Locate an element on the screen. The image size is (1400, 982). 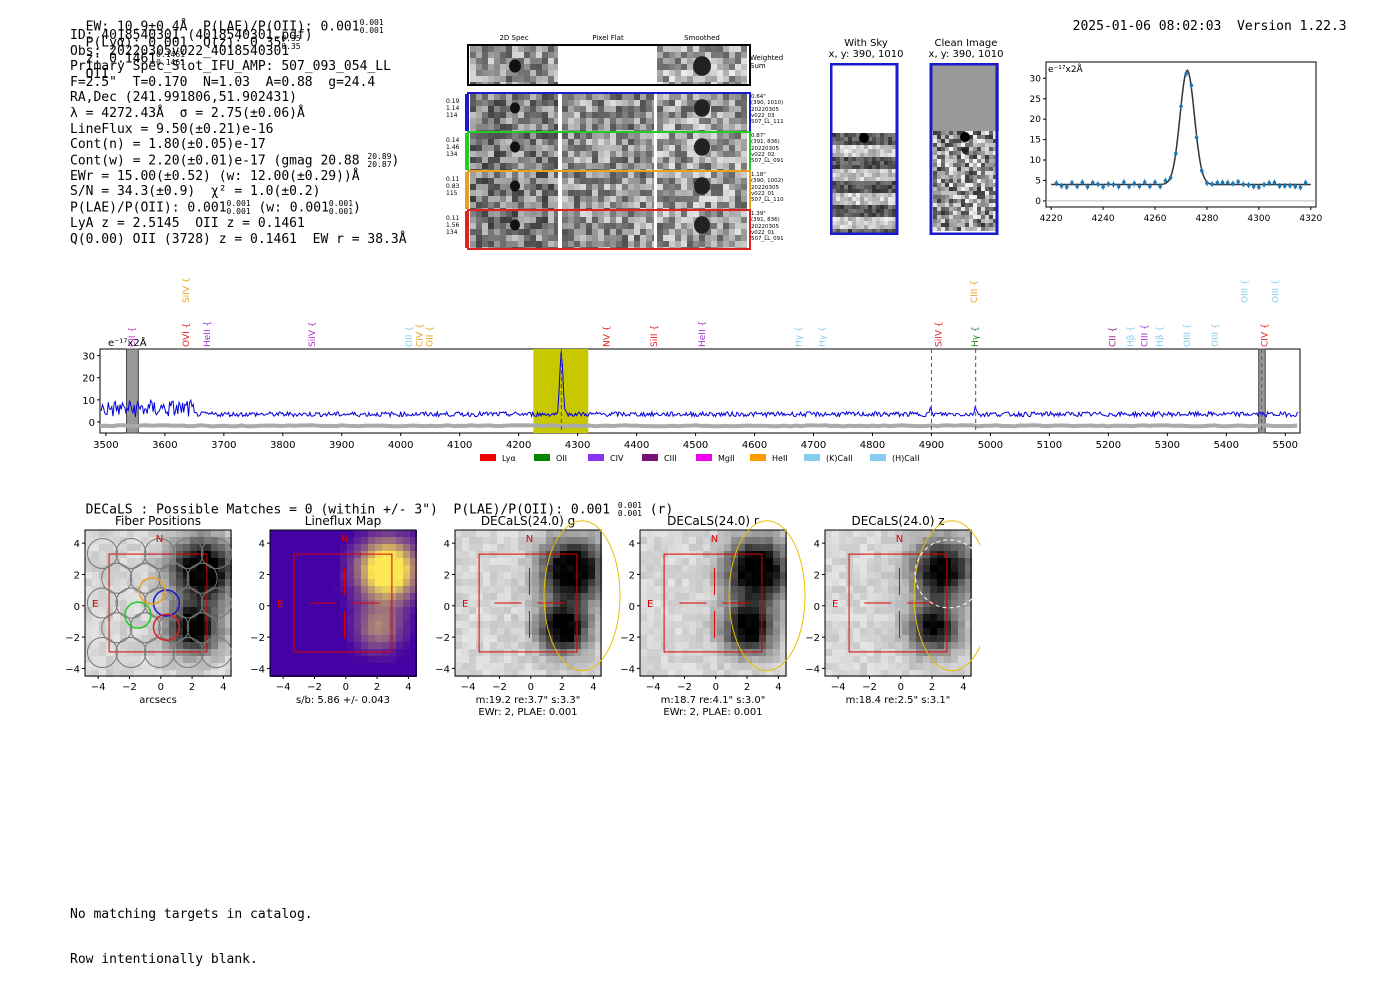
x-tick-label: 2 is located at coordinates (377, 687).